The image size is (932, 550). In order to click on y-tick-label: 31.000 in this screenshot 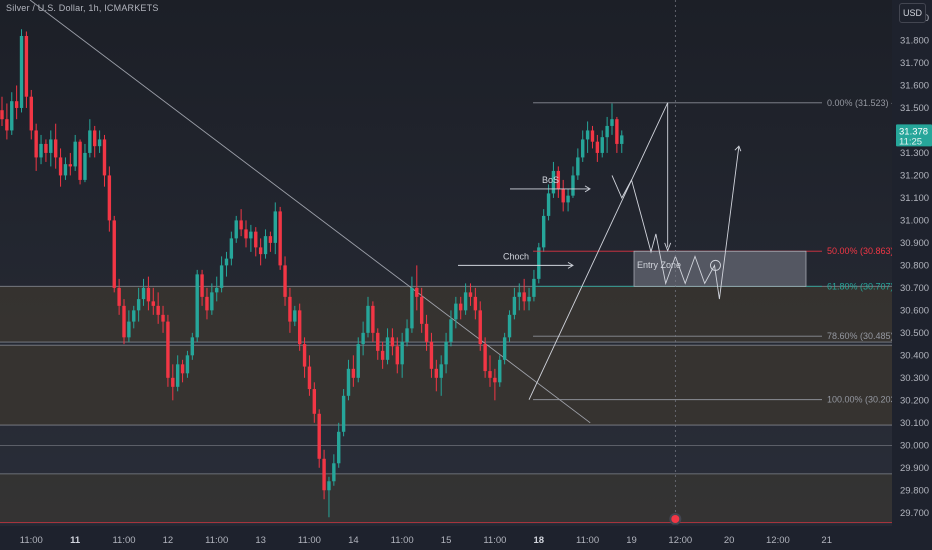, I will do `click(914, 220)`.